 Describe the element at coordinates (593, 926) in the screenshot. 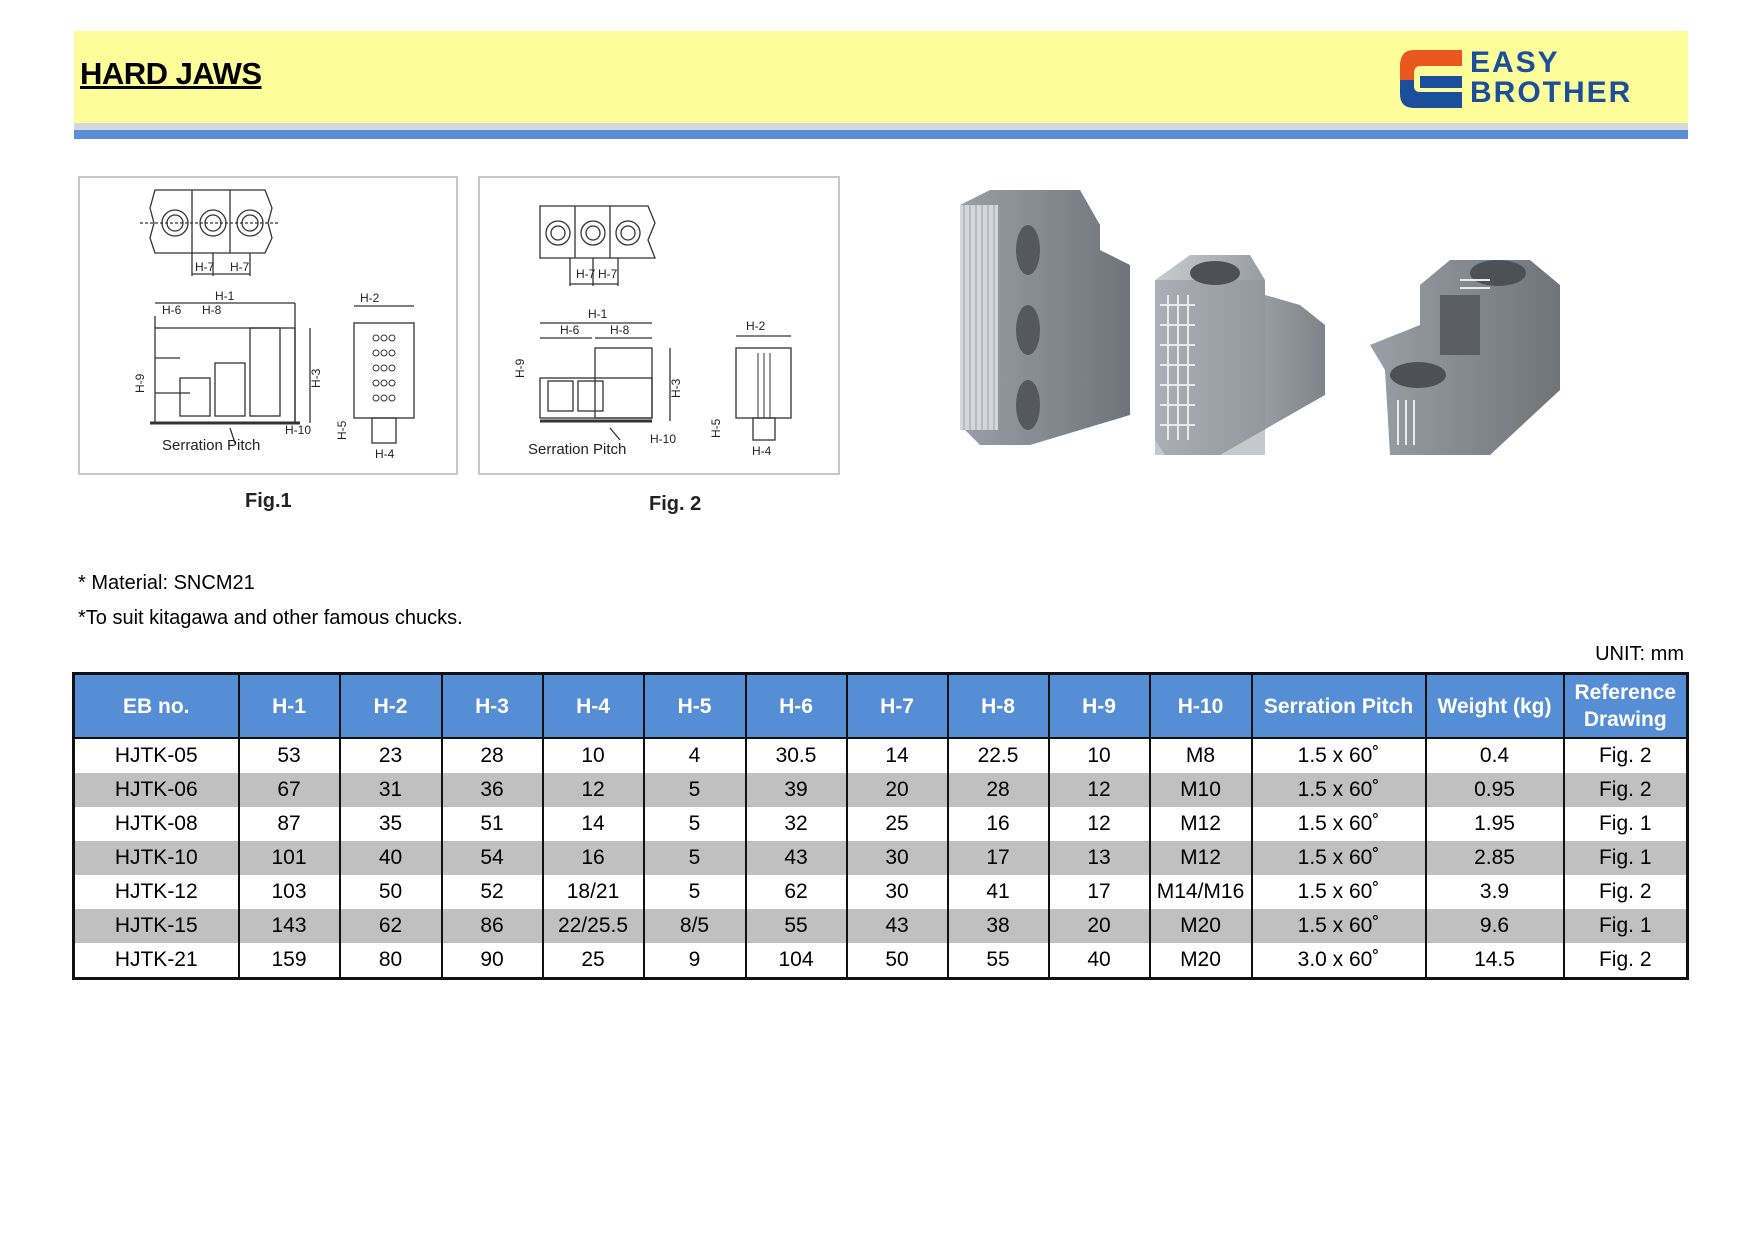

I see `table-cell: 22/25.5` at that location.